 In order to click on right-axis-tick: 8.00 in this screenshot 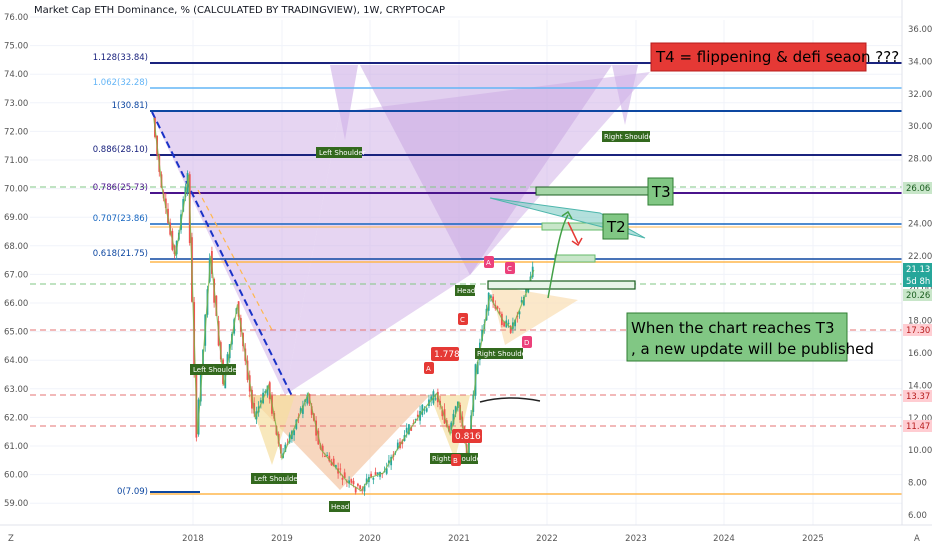, I will do `click(917, 484)`.